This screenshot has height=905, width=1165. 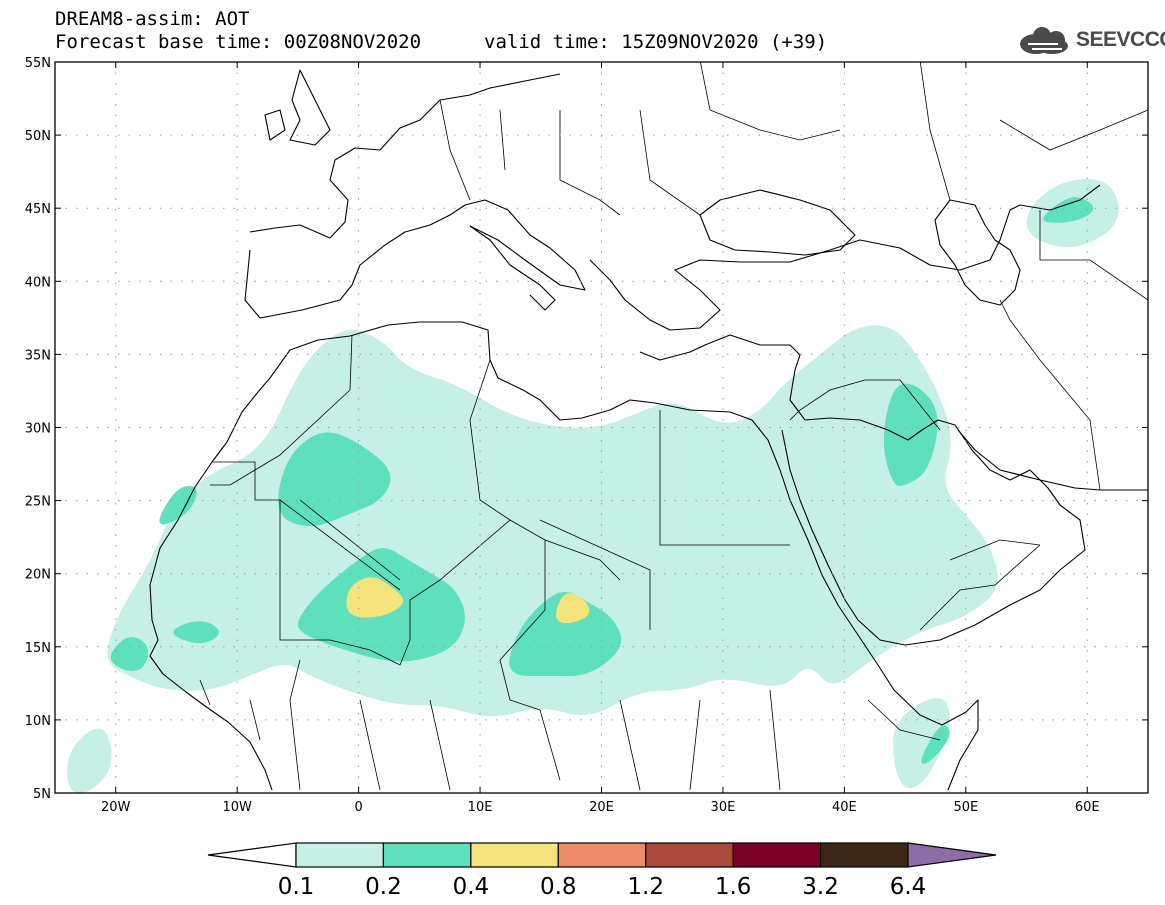 I want to click on lon-label: 0, so click(x=358, y=807).